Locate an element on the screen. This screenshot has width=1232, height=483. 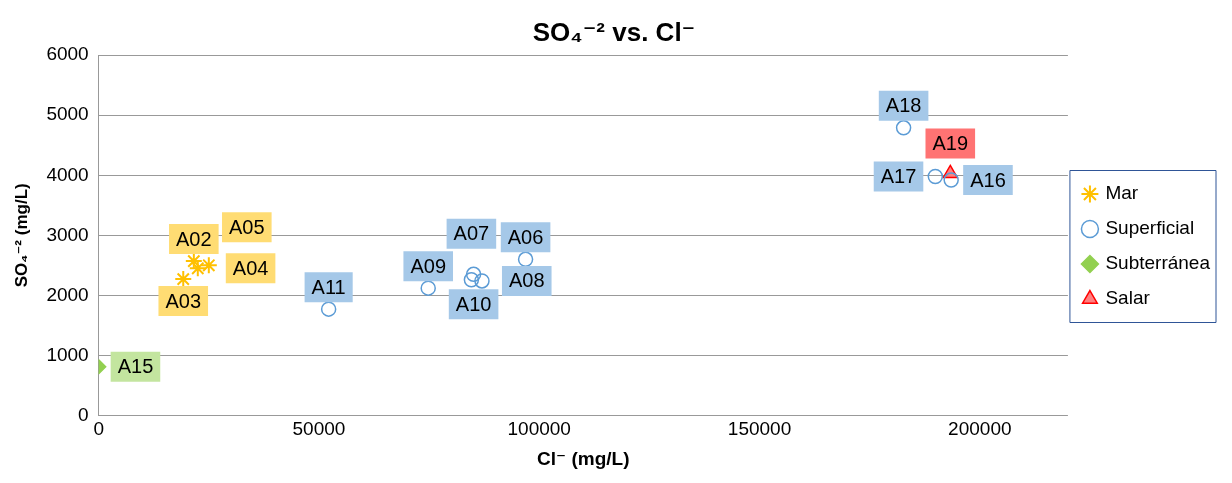
y-tick-label: 1000 is located at coordinates (67, 354).